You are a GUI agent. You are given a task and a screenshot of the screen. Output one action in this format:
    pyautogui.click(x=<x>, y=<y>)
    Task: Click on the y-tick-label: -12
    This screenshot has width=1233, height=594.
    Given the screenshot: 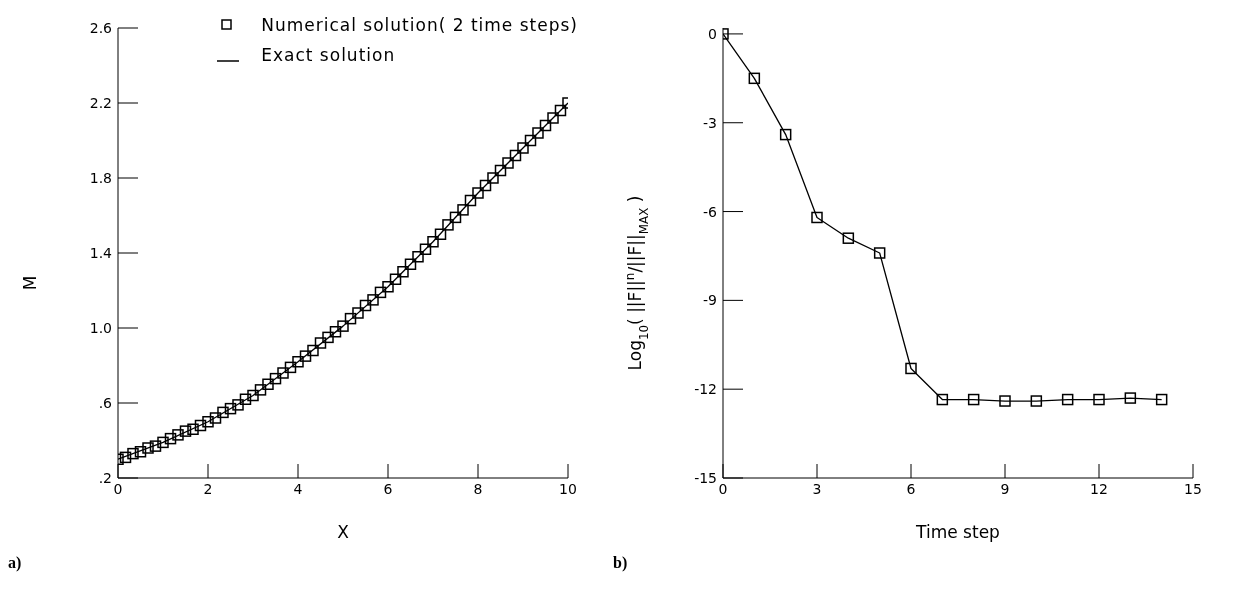 What is the action you would take?
    pyautogui.click(x=705, y=389)
    